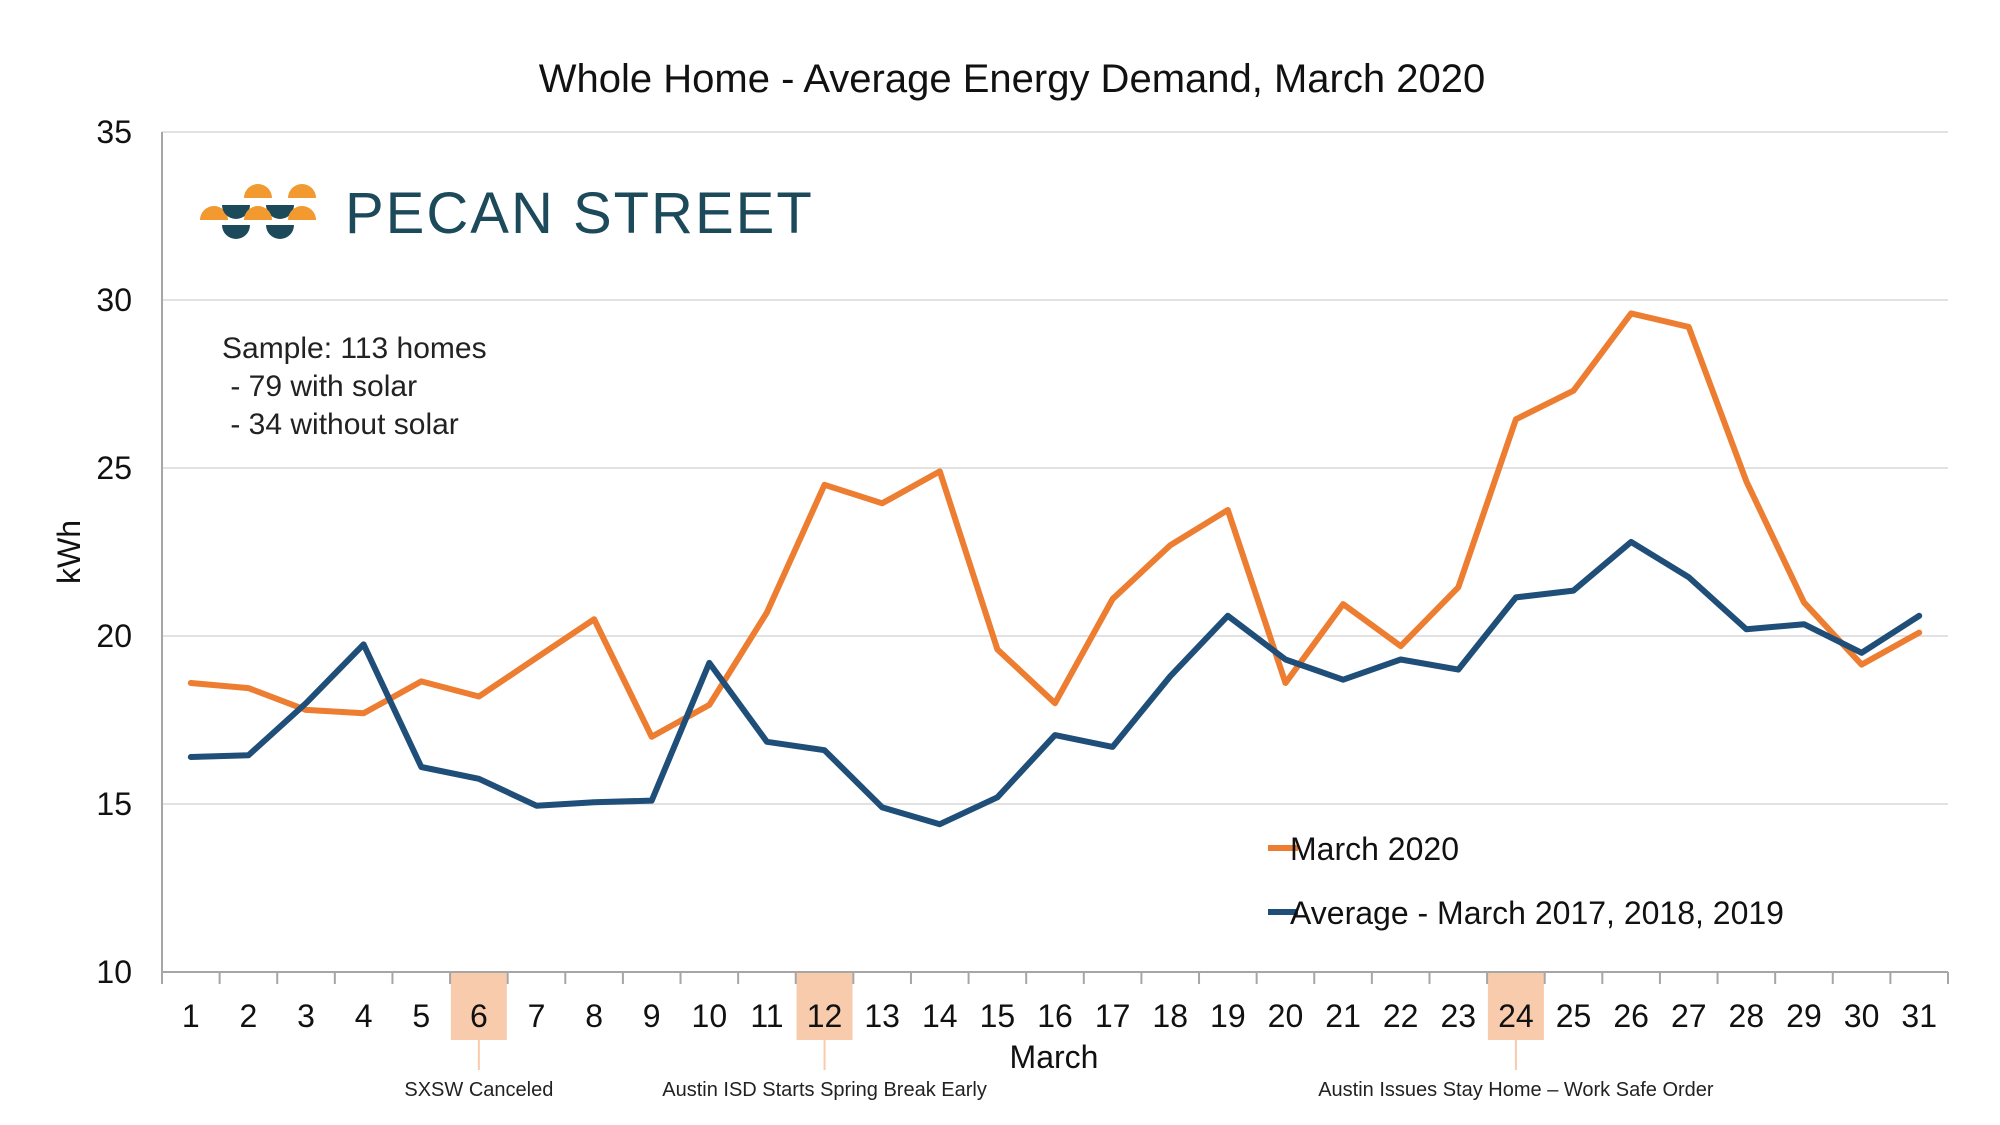 This screenshot has width=2000, height=1125. I want to click on x-tick-27: 27, so click(1689, 1016).